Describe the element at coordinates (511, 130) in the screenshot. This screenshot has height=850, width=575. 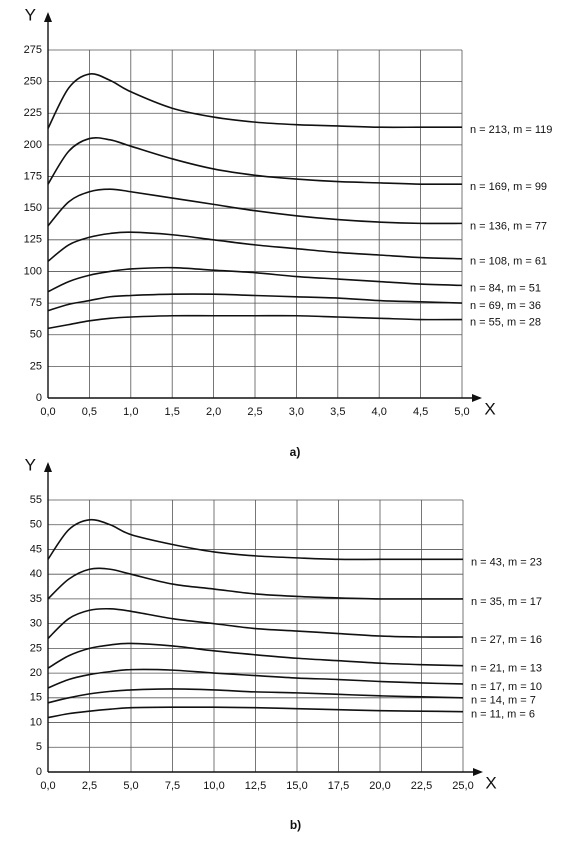
I see `series-label: n = 213, m = 119` at that location.